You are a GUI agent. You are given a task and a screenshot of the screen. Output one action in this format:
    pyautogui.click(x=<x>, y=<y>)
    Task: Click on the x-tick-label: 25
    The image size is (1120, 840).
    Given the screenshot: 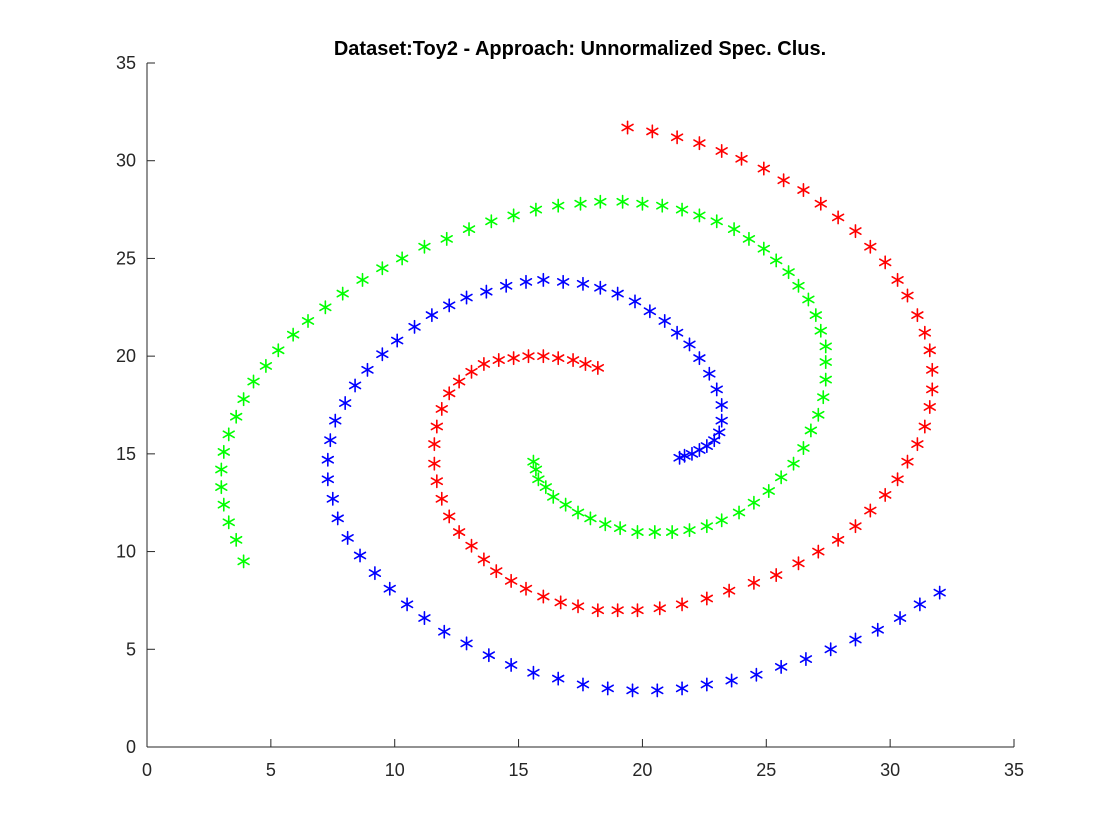 What is the action you would take?
    pyautogui.click(x=766, y=770)
    